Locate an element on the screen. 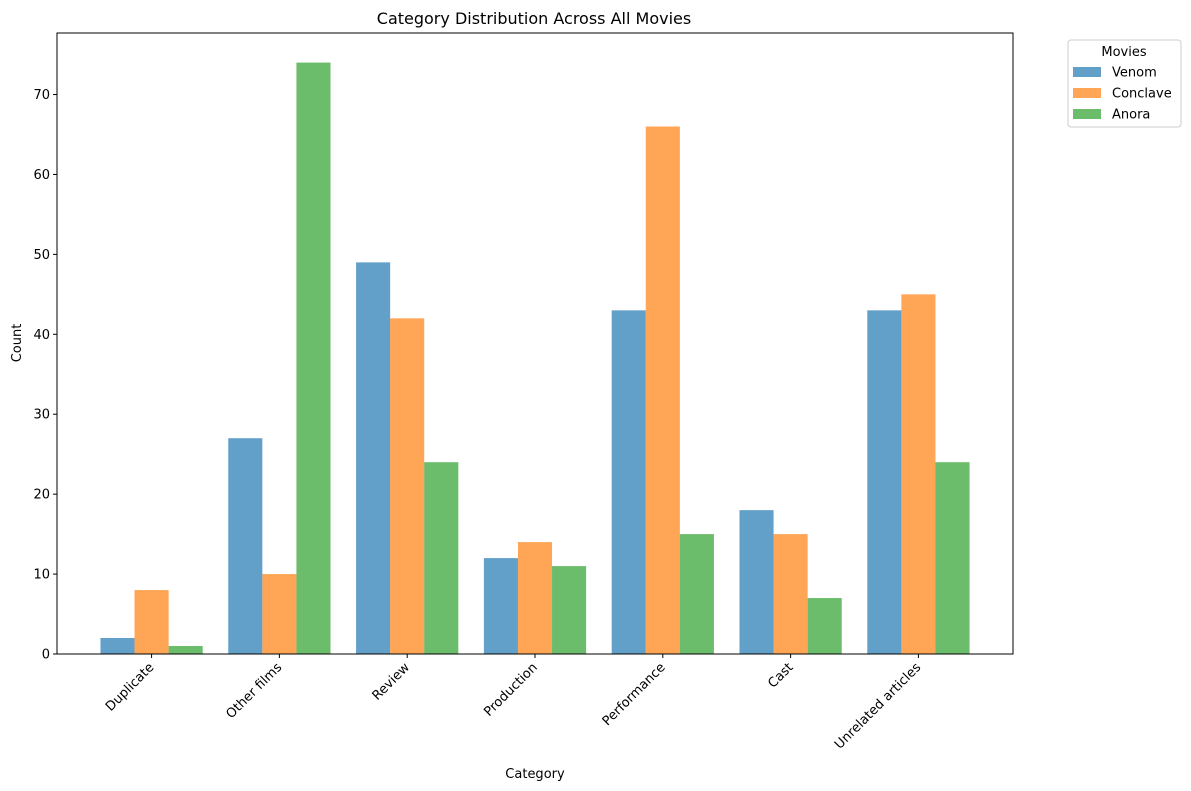 Image resolution: width=1191 pixels, height=791 pixels. legend-title: Movies is located at coordinates (1123, 52).